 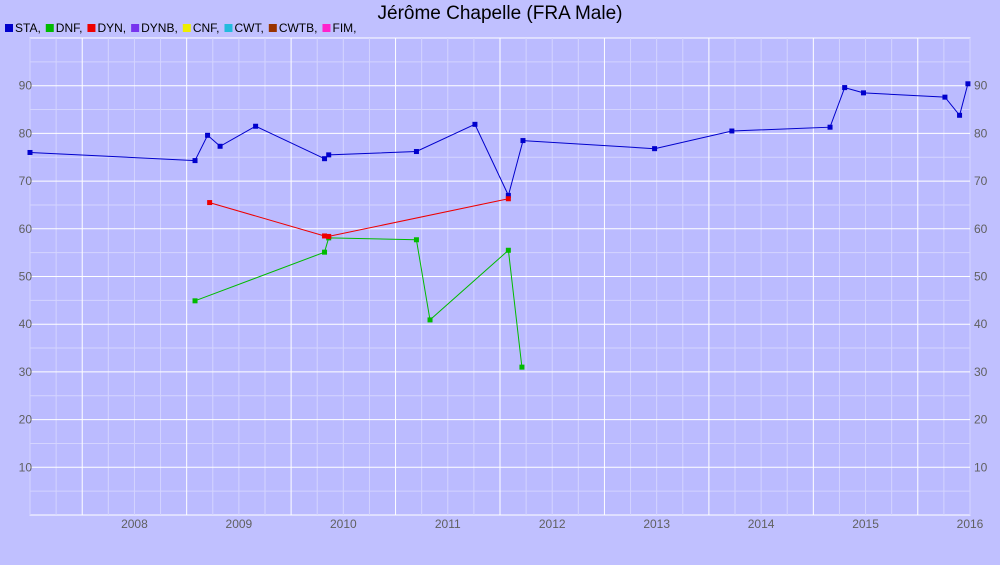 What do you see at coordinates (111, 28) in the screenshot?
I see `legend-label: DYN,` at bounding box center [111, 28].